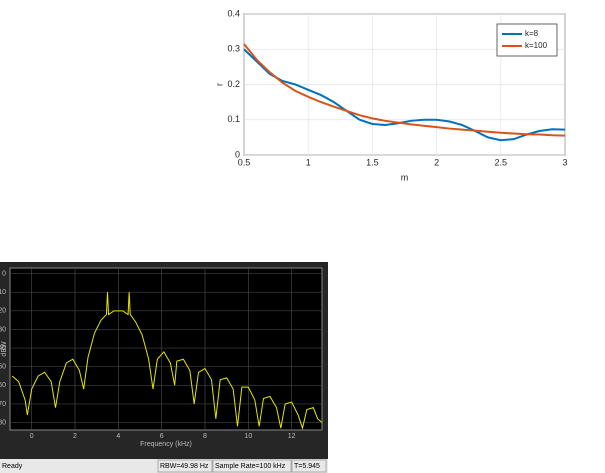  Describe the element at coordinates (3, 329) in the screenshot. I see `y-tick-label: -30` at that location.